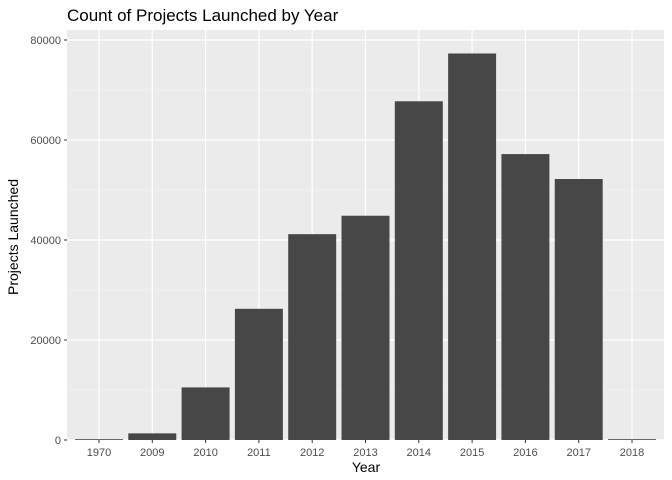  Describe the element at coordinates (205, 453) in the screenshot. I see `x-tick-label: 2010` at that location.